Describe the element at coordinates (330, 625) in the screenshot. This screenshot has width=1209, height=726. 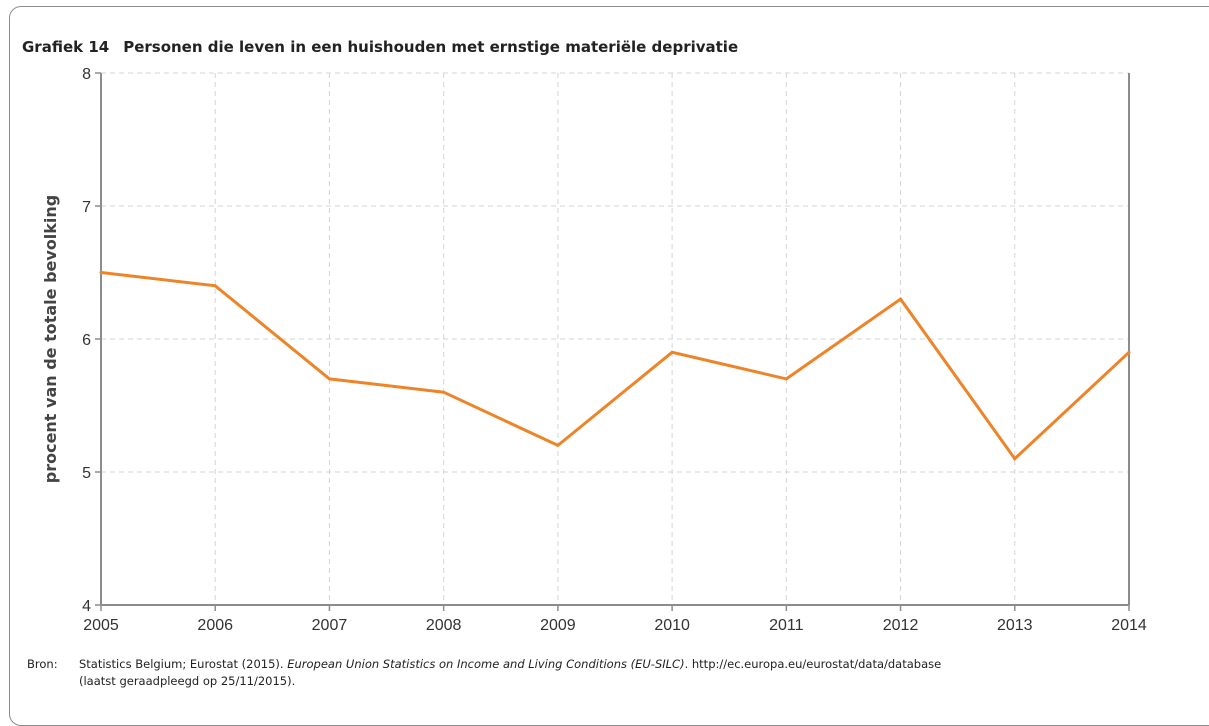
I see `x-tick-label: 2007` at that location.